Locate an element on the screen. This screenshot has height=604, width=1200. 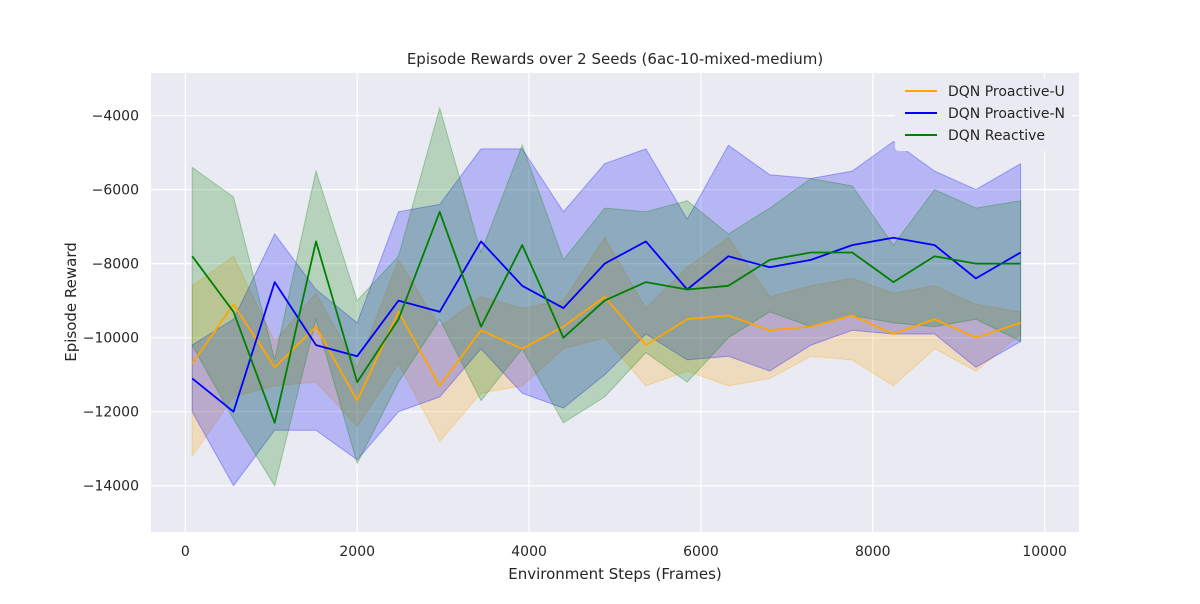
y-tick-label: −14000 is located at coordinates (111, 487).